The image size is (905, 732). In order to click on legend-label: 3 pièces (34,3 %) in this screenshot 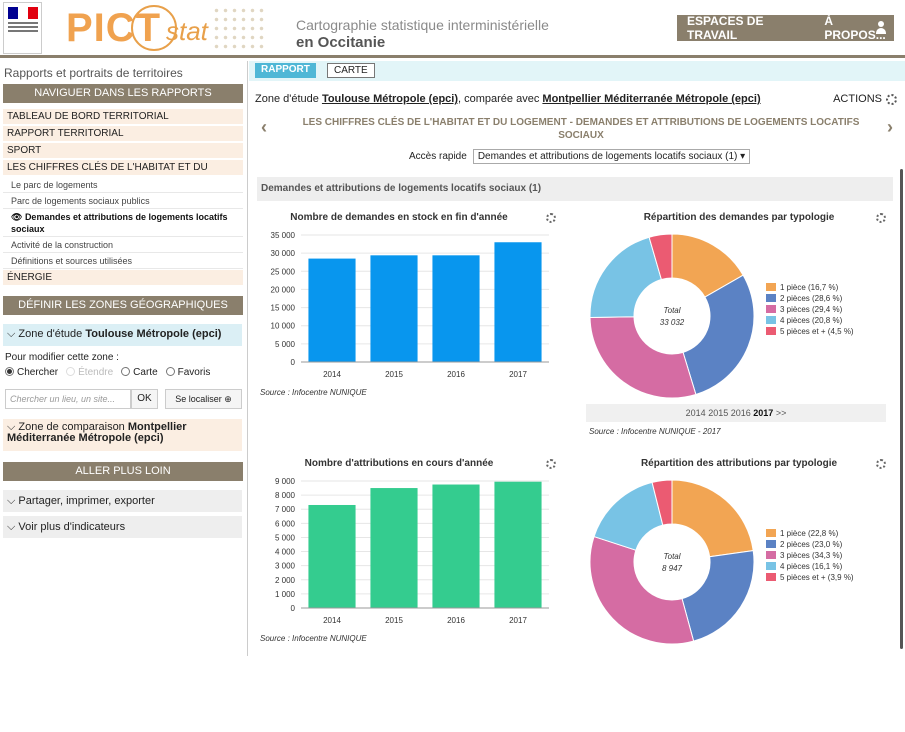, I will do `click(811, 555)`.